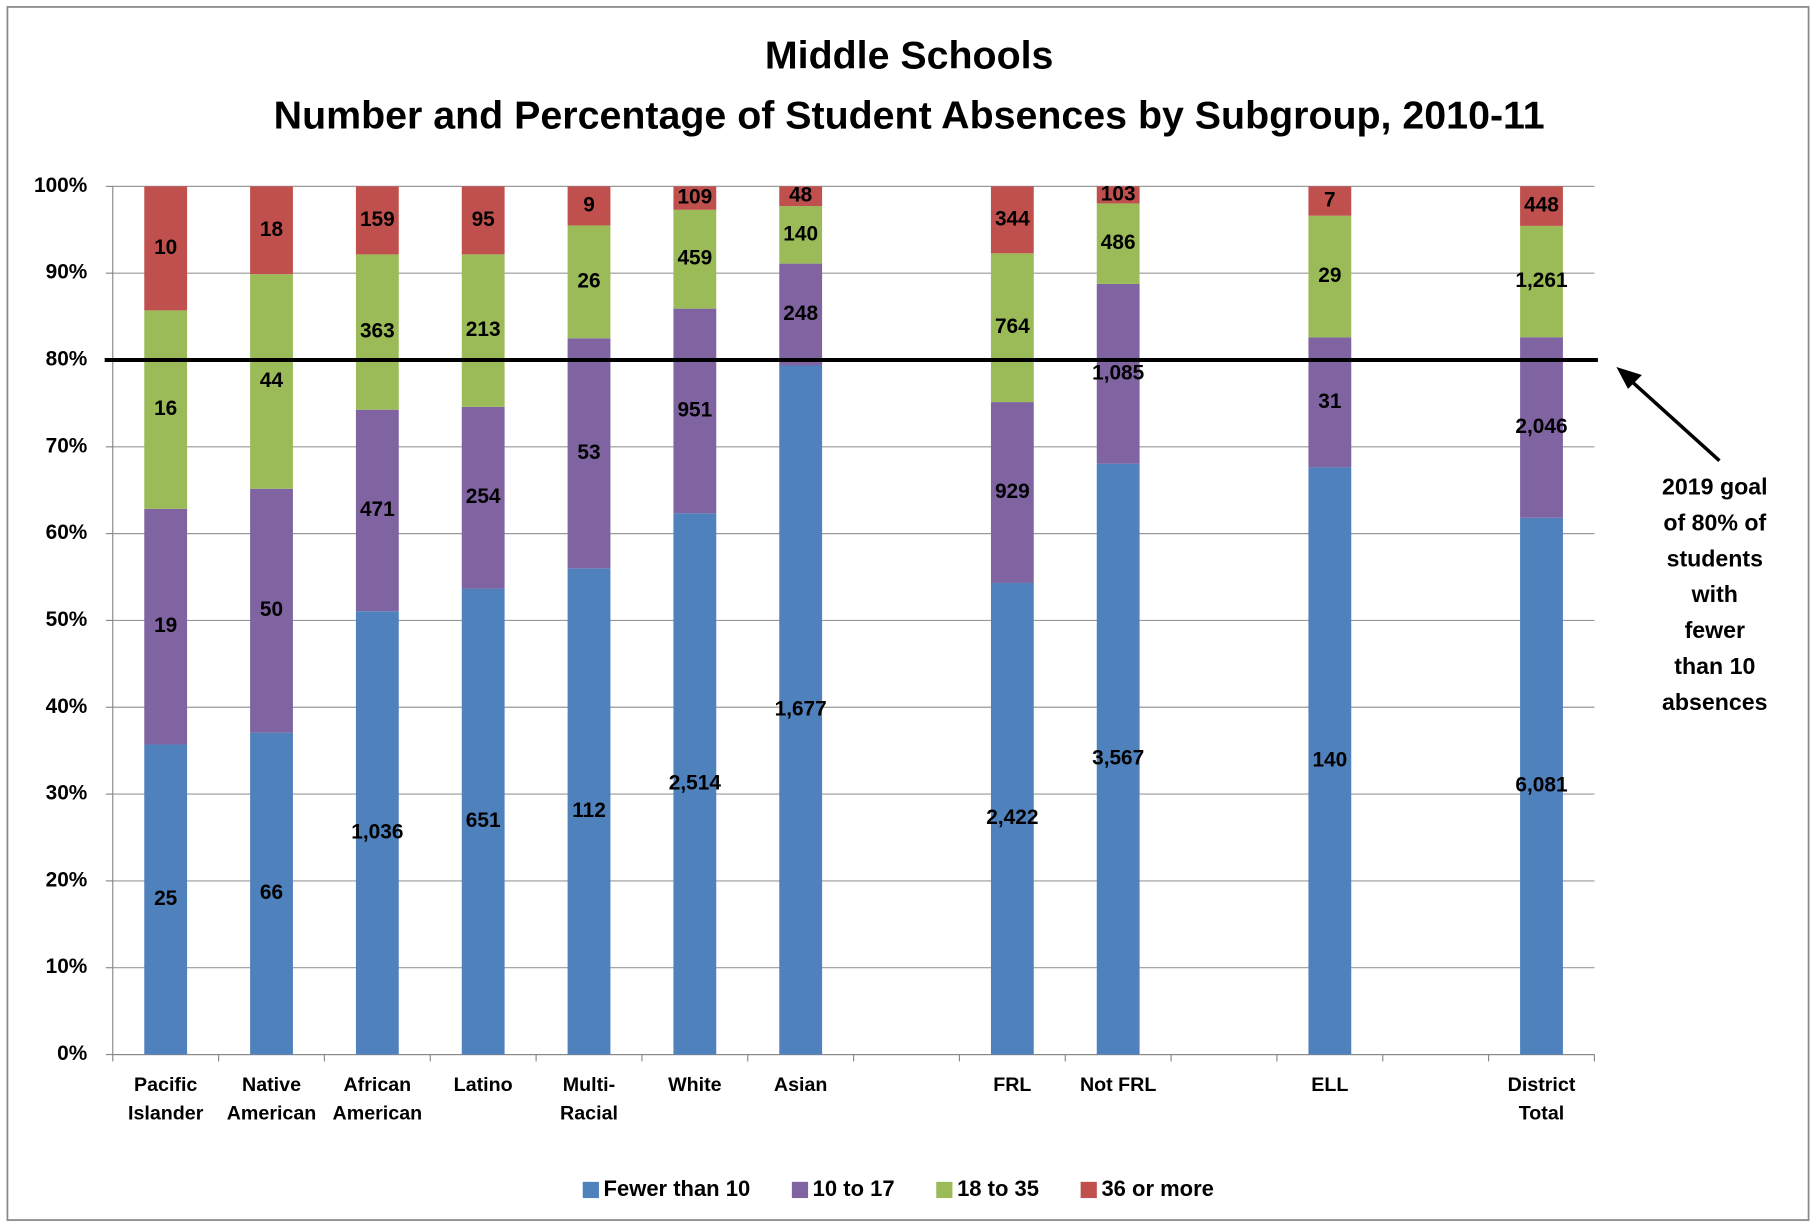 This screenshot has width=1816, height=1227. Describe the element at coordinates (67, 445) in the screenshot. I see `y-tick-label: 70%` at that location.